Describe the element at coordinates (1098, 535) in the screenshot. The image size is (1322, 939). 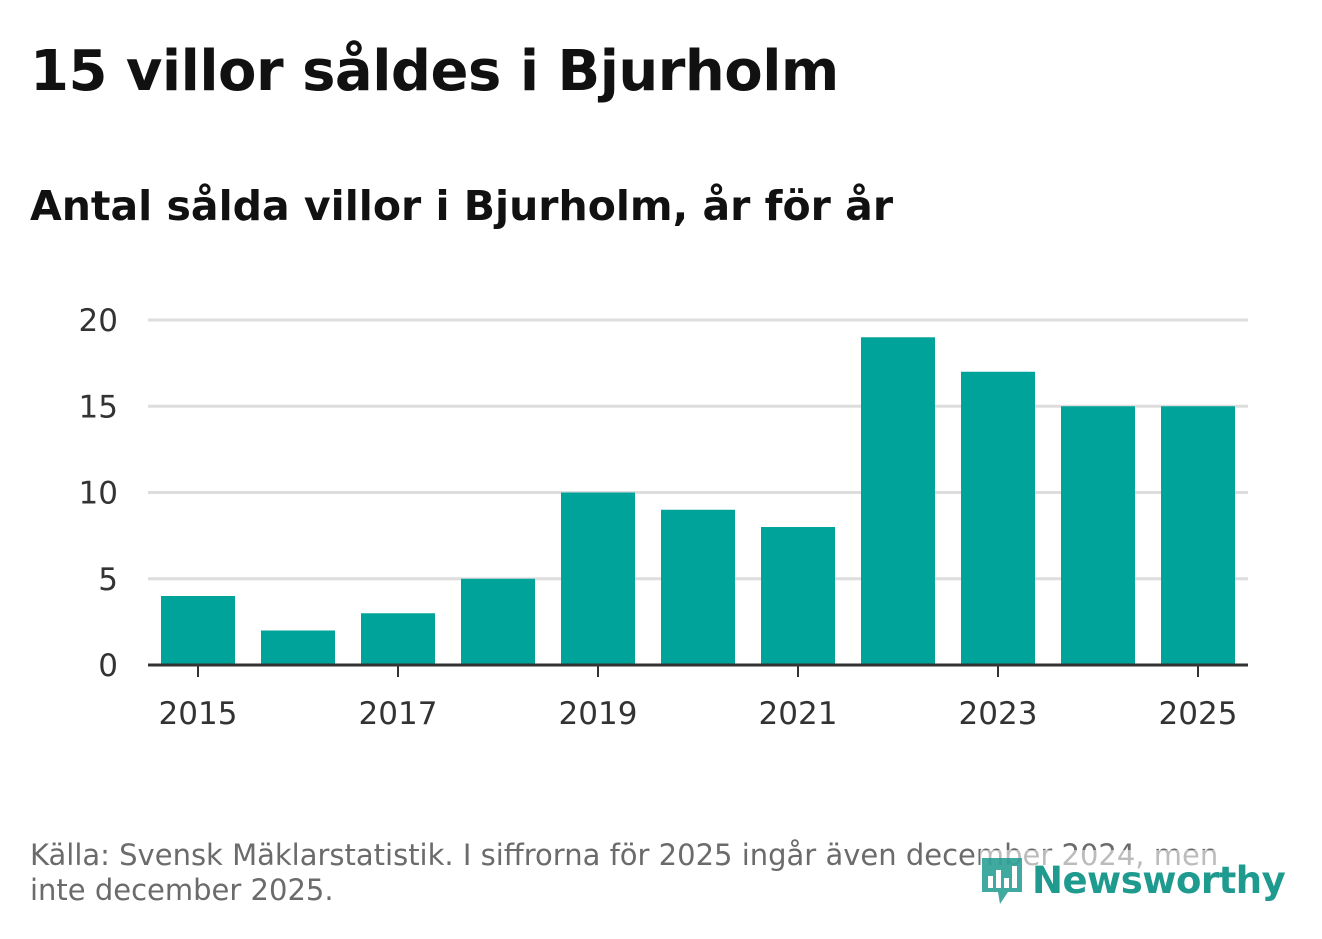
I see `bar-2024` at that location.